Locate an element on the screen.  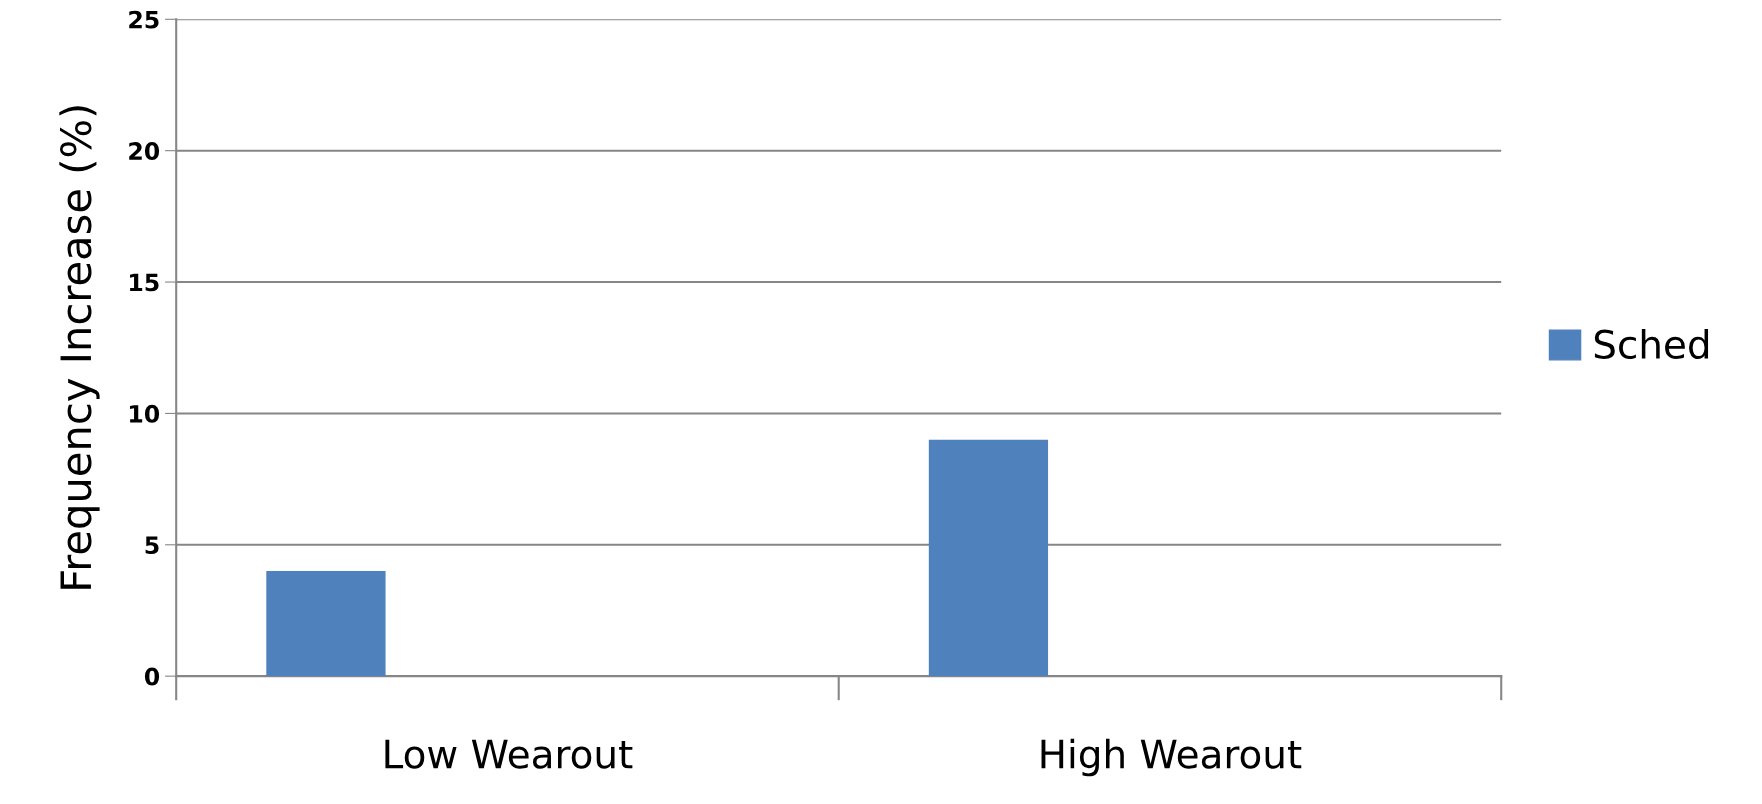
y-tick-label: 20 is located at coordinates (144, 151).